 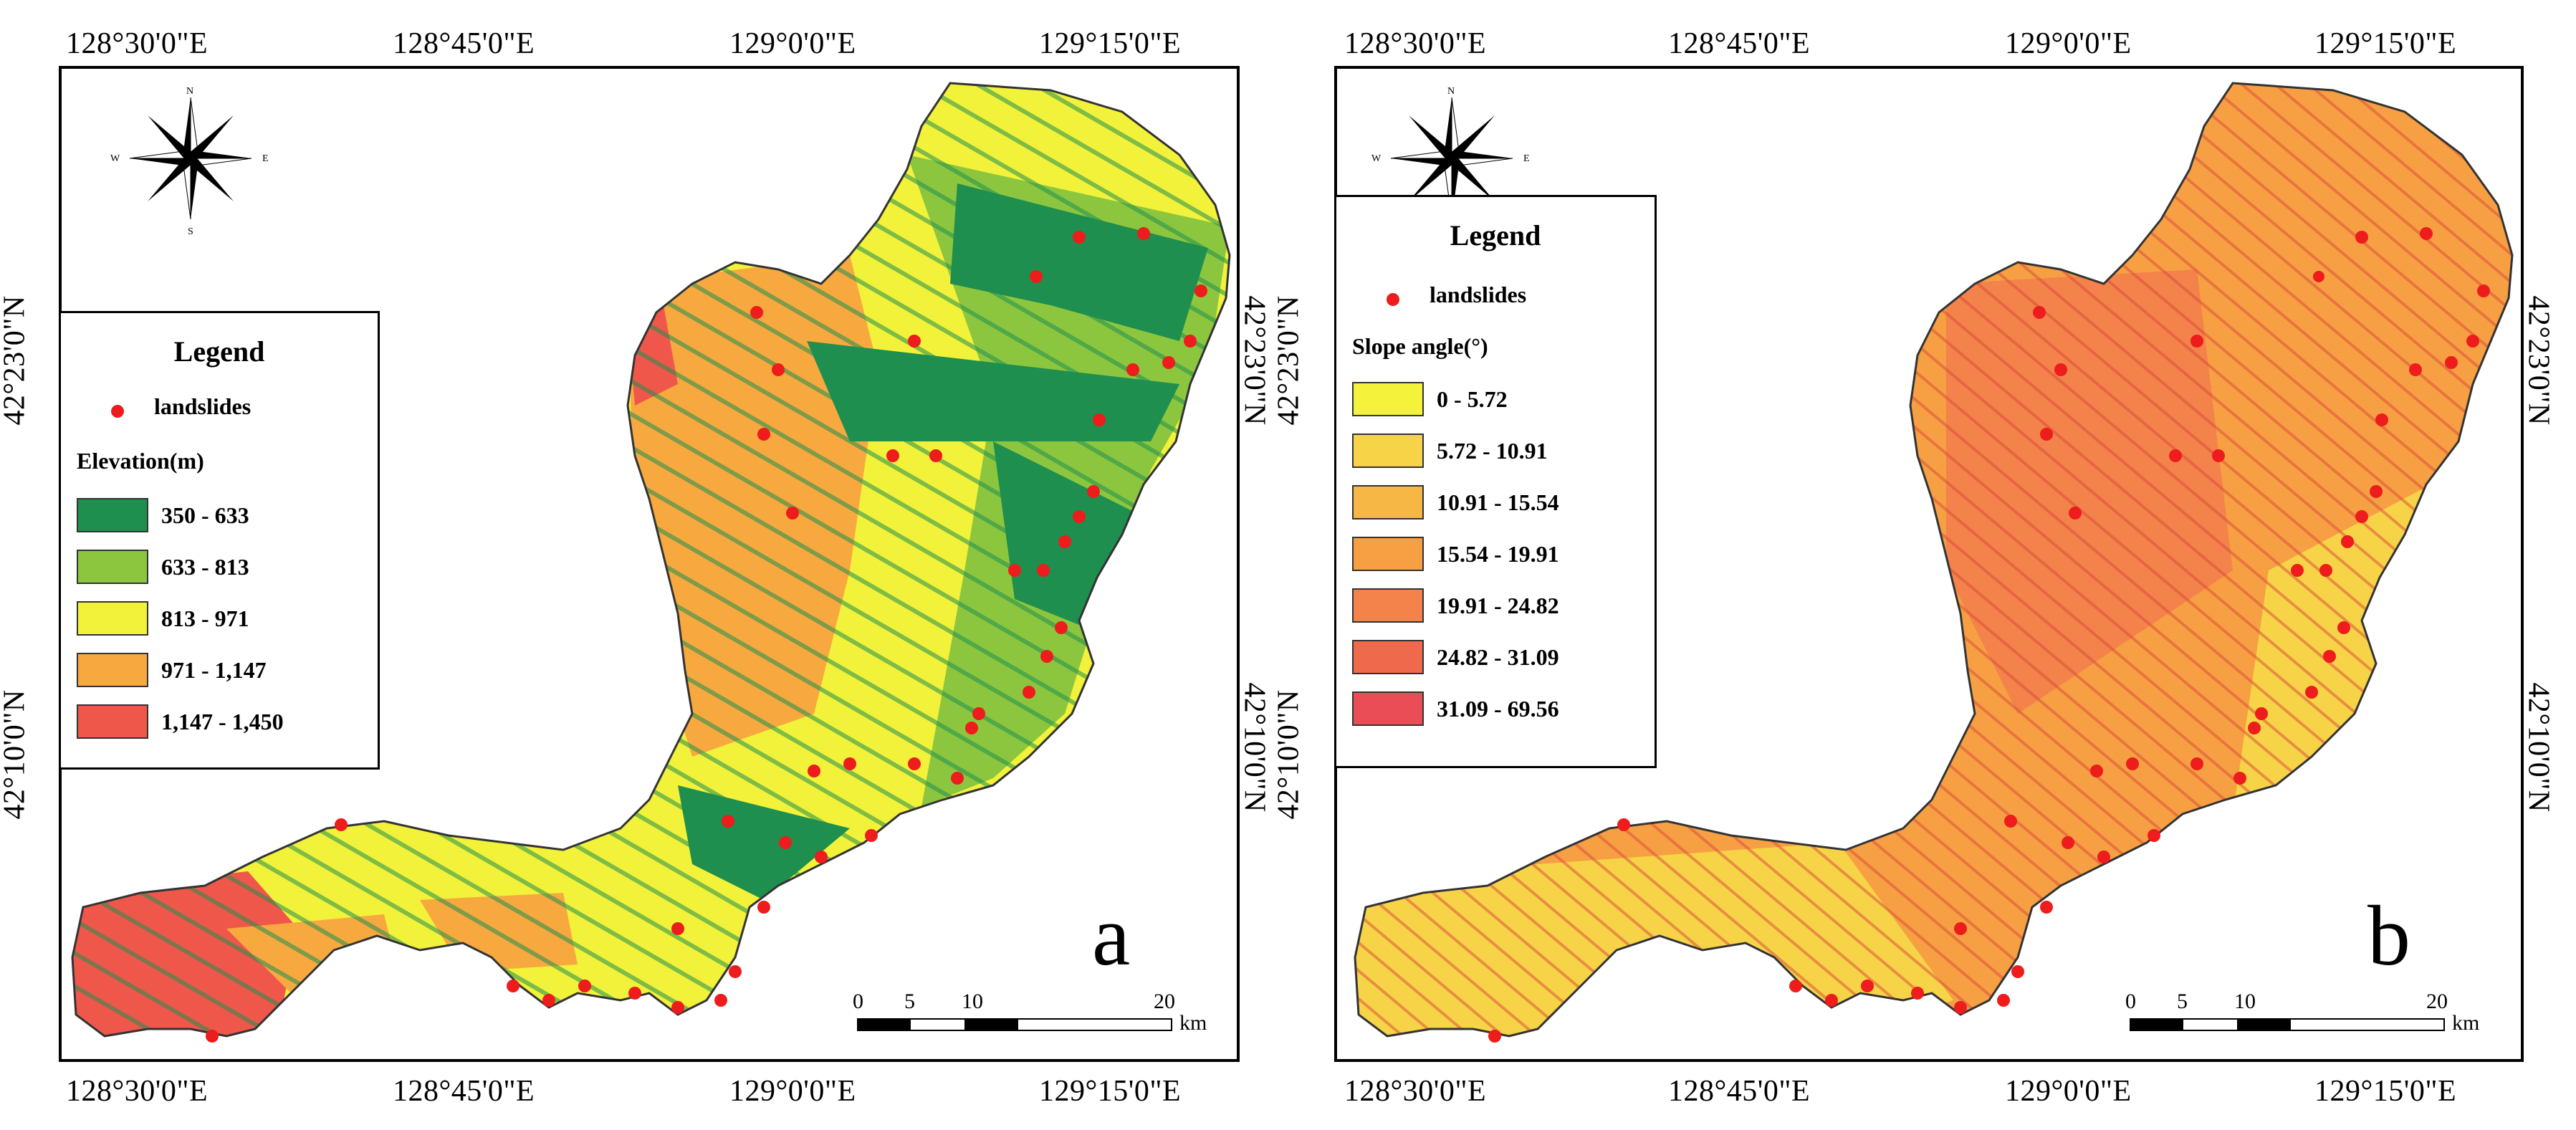 I want to click on elevation-heading: Elevation(m), so click(x=140, y=461).